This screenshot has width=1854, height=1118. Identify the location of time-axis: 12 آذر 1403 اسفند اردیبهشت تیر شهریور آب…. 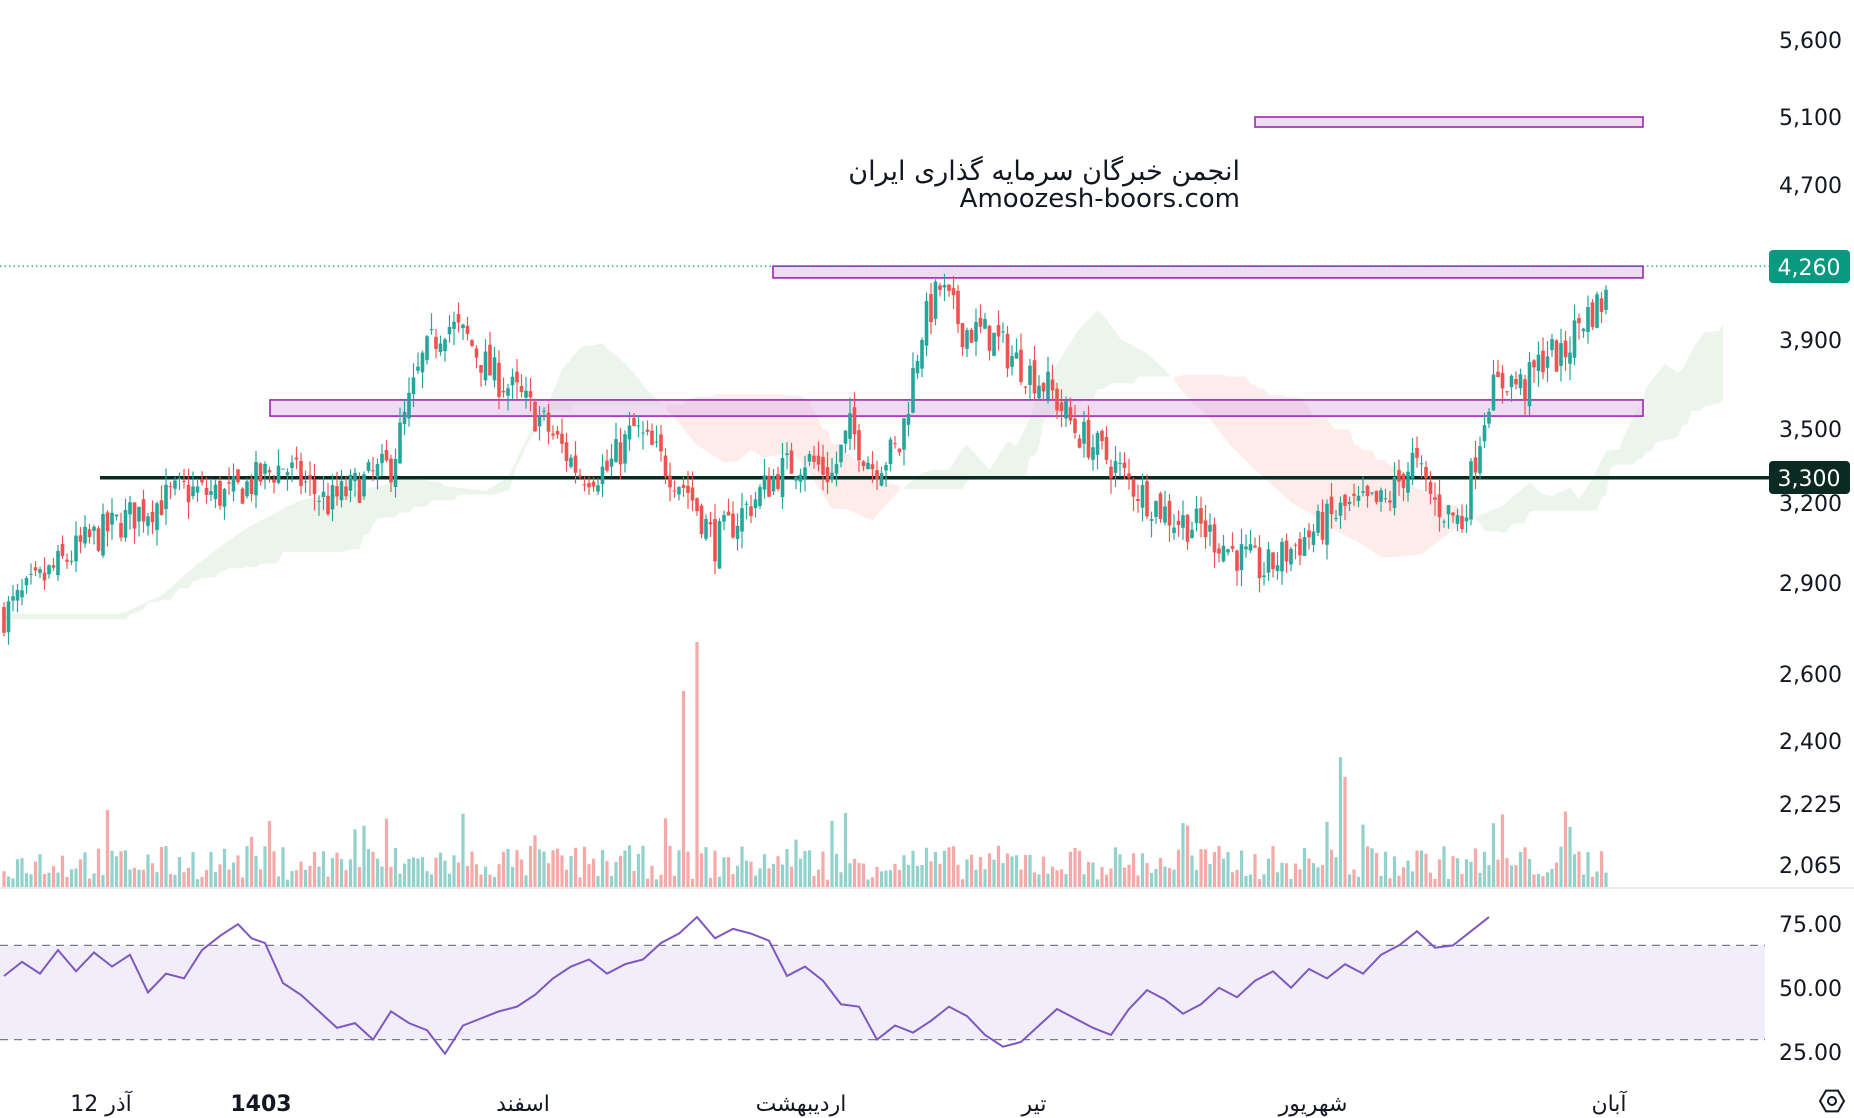
(848, 1103).